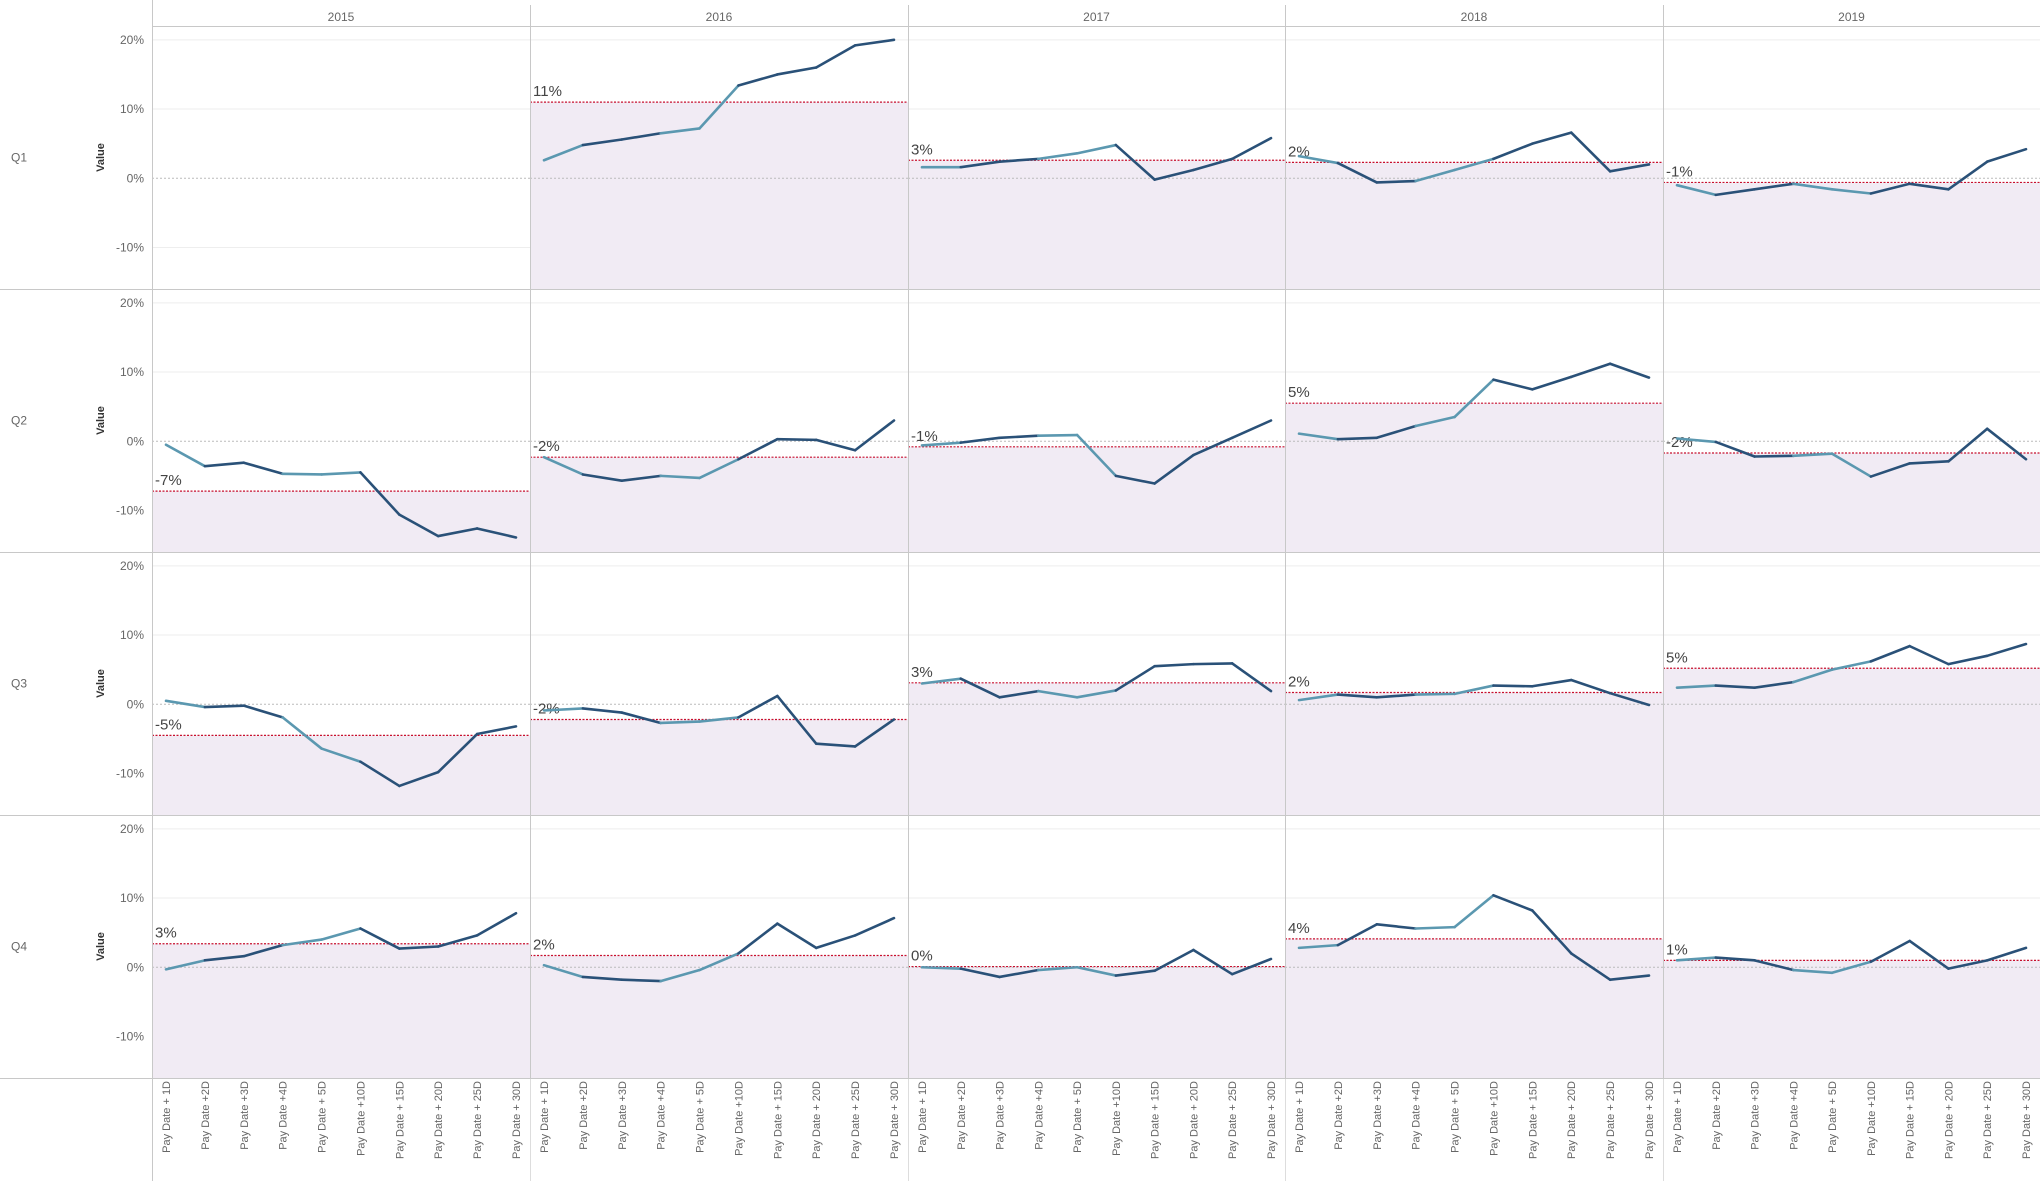 This screenshot has height=1181, width=2040. What do you see at coordinates (1299, 681) in the screenshot?
I see `average-label: 2%` at bounding box center [1299, 681].